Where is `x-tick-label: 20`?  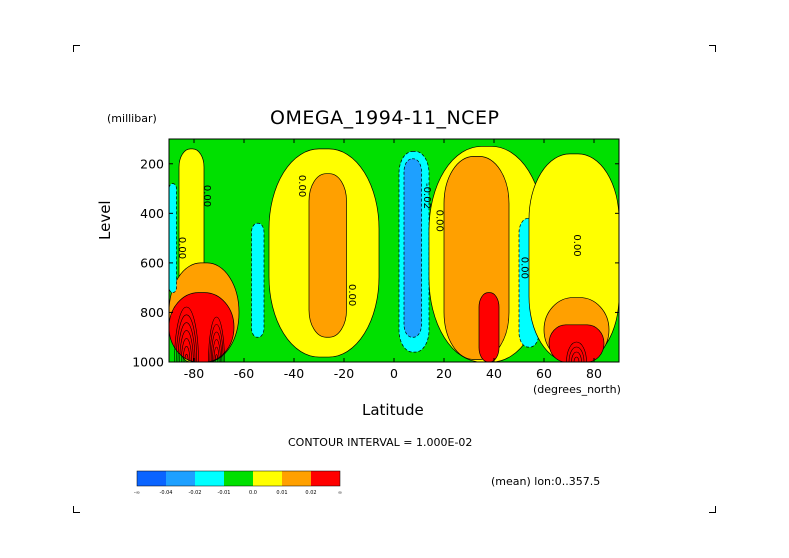 x-tick-label: 20 is located at coordinates (444, 373).